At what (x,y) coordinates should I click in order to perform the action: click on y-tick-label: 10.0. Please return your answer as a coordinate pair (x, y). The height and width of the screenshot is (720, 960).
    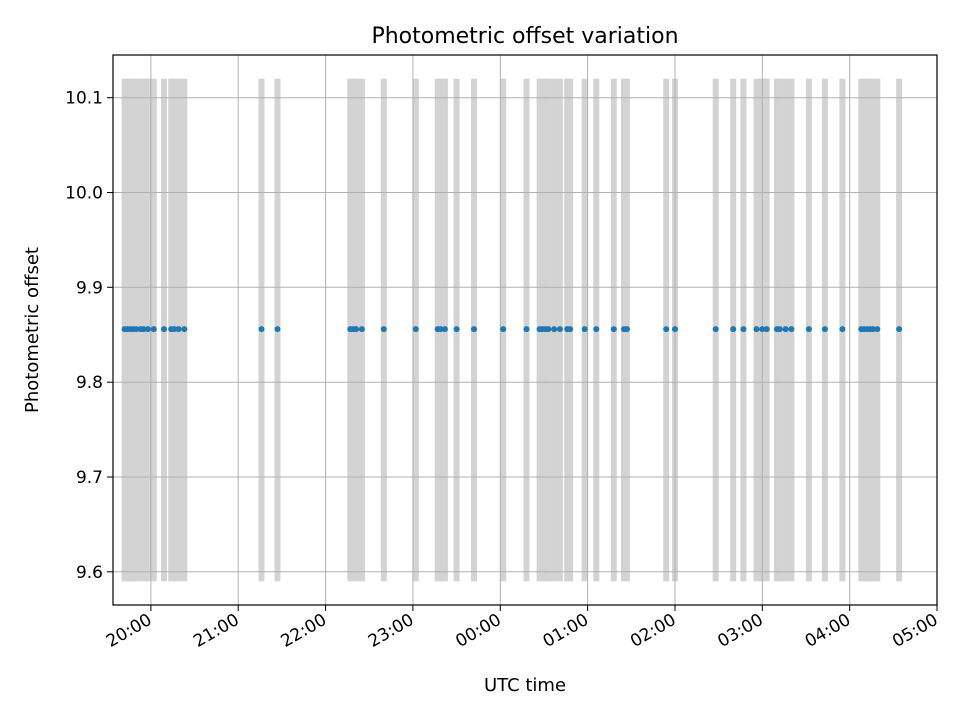
    Looking at the image, I should click on (84, 194).